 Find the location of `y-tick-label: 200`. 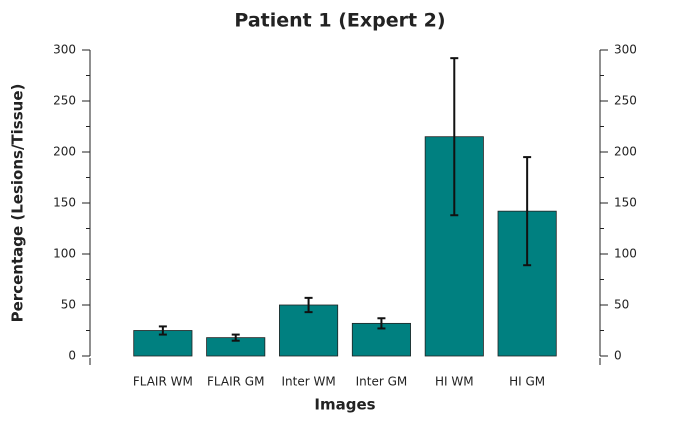

y-tick-label: 200 is located at coordinates (64, 152).